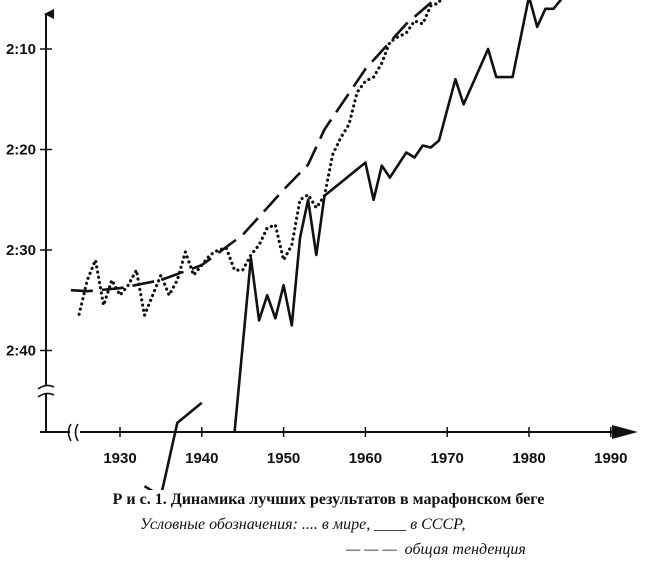  What do you see at coordinates (119, 458) in the screenshot?
I see `x-tick-label: 1930` at bounding box center [119, 458].